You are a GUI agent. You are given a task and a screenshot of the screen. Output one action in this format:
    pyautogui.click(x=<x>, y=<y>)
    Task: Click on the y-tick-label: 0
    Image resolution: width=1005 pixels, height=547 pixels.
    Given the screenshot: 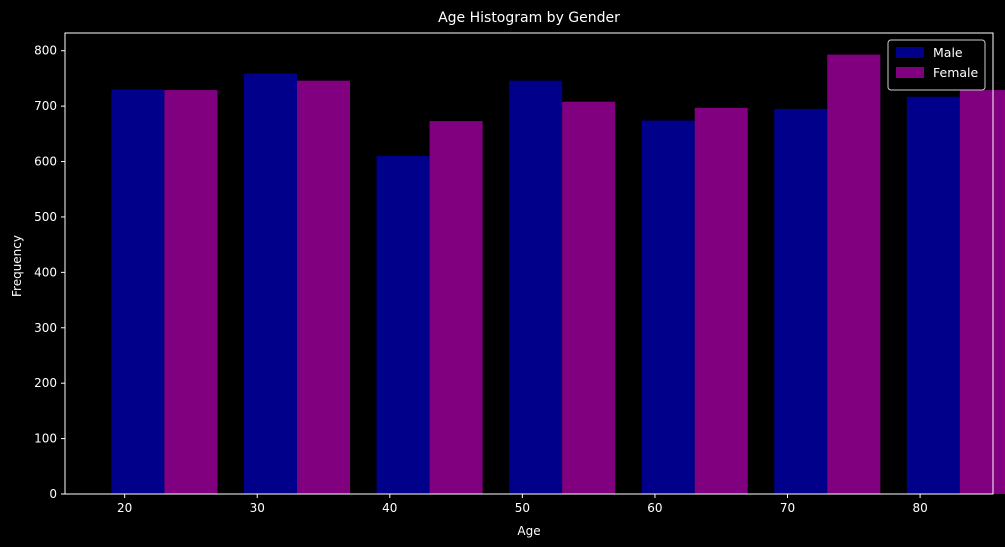 What is the action you would take?
    pyautogui.click(x=53, y=494)
    